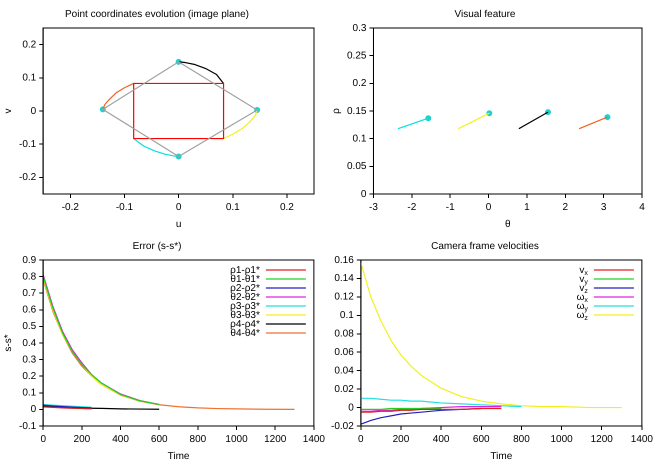 Image resolution: width=656 pixels, height=465 pixels. Describe the element at coordinates (485, 14) in the screenshot. I see `chart-title: Visual feature` at that location.